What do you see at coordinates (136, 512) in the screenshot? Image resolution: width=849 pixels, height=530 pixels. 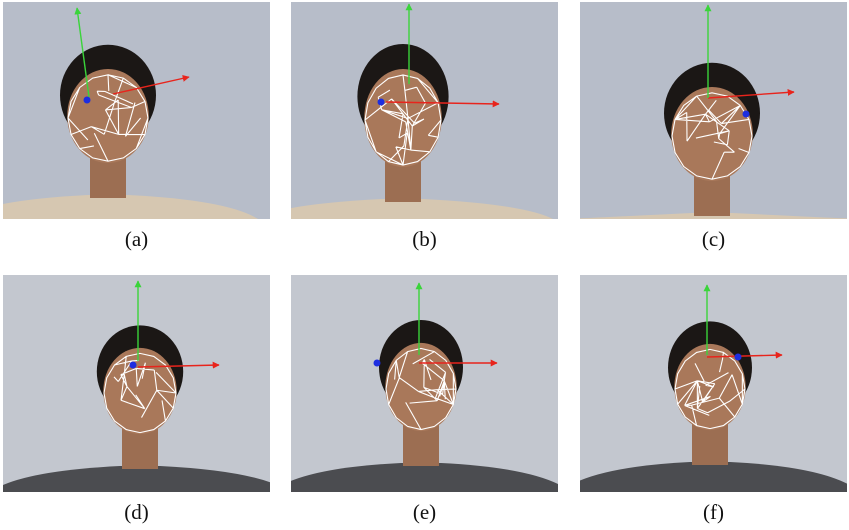 I see `caption: (d)` at bounding box center [136, 512].